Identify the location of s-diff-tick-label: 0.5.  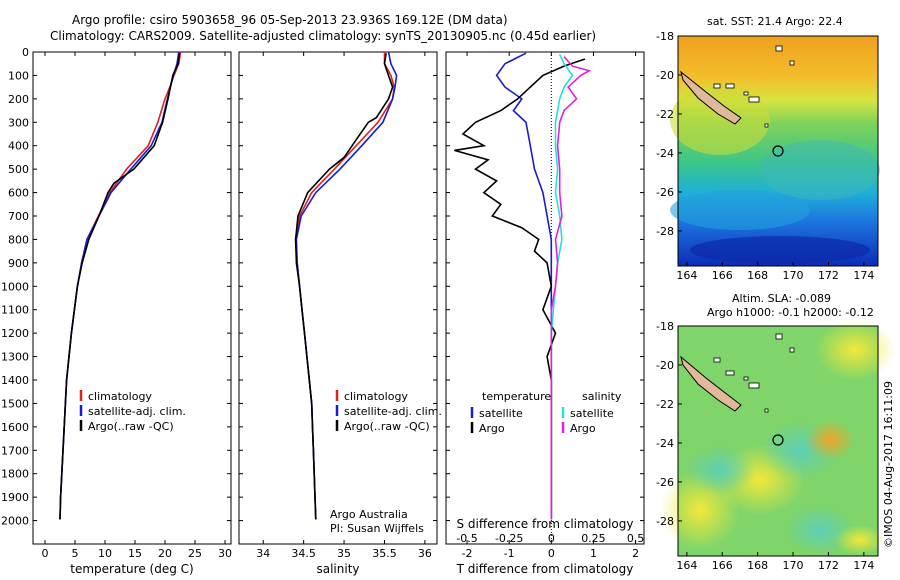
(636, 538).